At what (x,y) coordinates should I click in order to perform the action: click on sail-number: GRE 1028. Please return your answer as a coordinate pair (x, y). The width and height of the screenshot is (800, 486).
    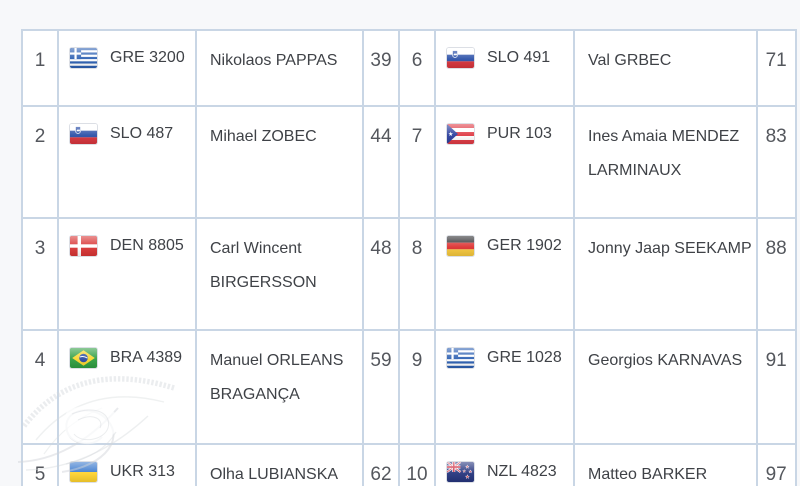
    Looking at the image, I should click on (524, 357).